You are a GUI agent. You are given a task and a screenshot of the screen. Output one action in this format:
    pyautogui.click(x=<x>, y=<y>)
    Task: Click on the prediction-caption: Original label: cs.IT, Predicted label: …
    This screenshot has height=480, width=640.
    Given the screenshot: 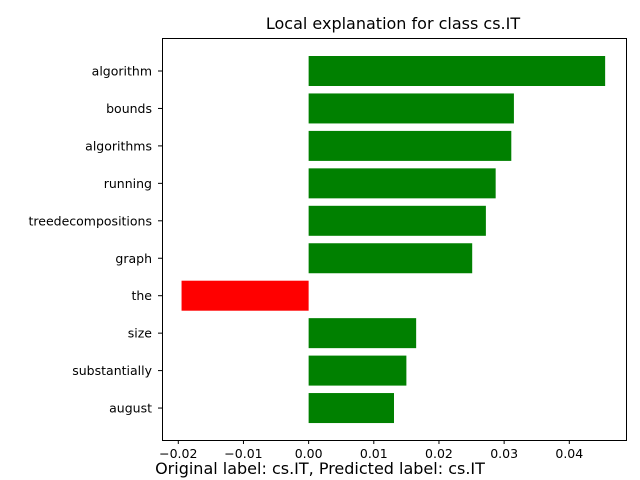 What is the action you would take?
    pyautogui.click(x=320, y=468)
    